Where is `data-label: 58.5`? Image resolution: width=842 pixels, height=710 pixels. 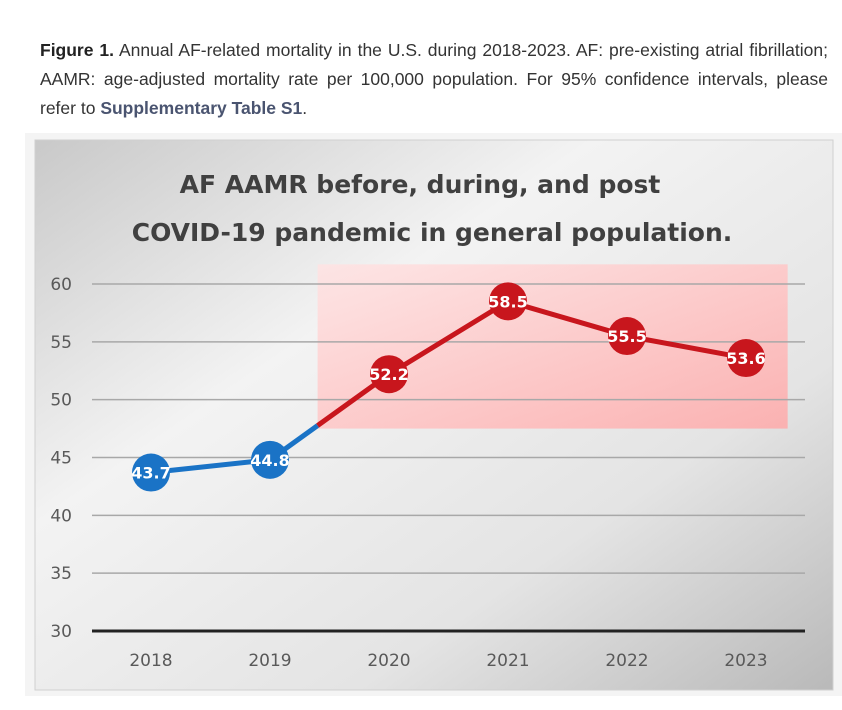 data-label: 58.5 is located at coordinates (507, 301).